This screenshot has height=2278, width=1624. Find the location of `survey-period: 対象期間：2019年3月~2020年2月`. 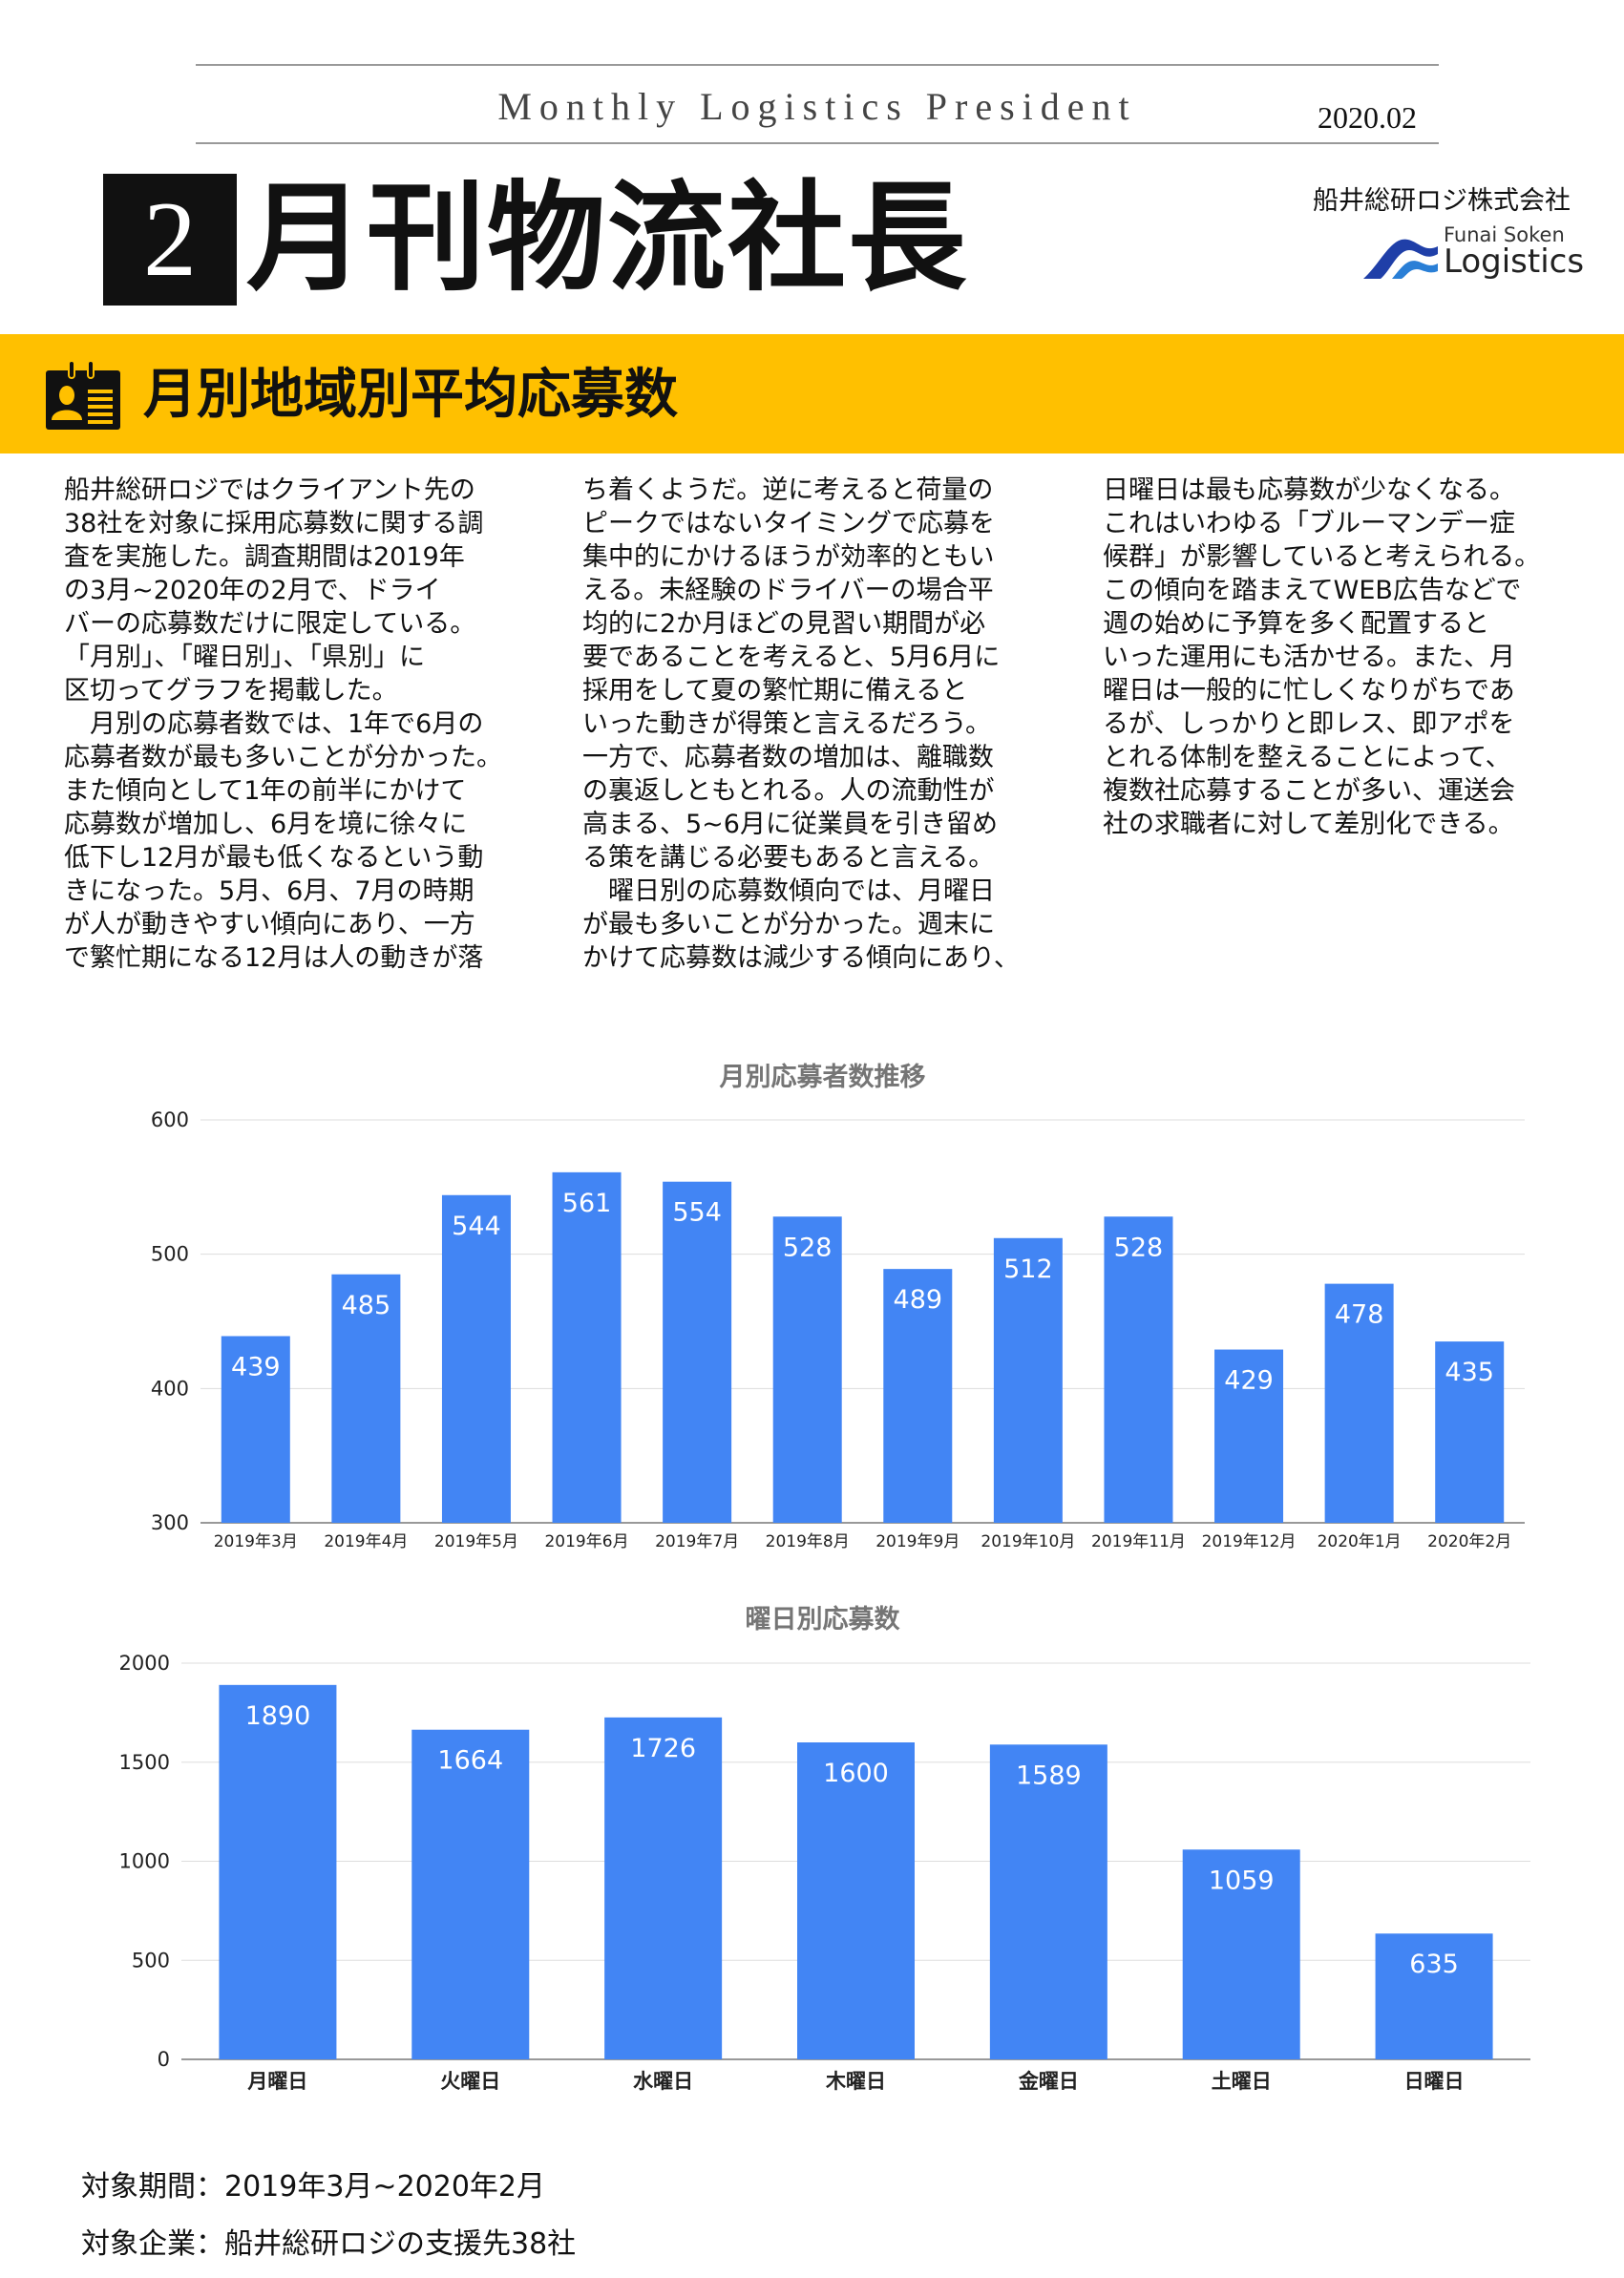

survey-period: 対象期間：2019年3月~2020年2月 is located at coordinates (313, 2187).